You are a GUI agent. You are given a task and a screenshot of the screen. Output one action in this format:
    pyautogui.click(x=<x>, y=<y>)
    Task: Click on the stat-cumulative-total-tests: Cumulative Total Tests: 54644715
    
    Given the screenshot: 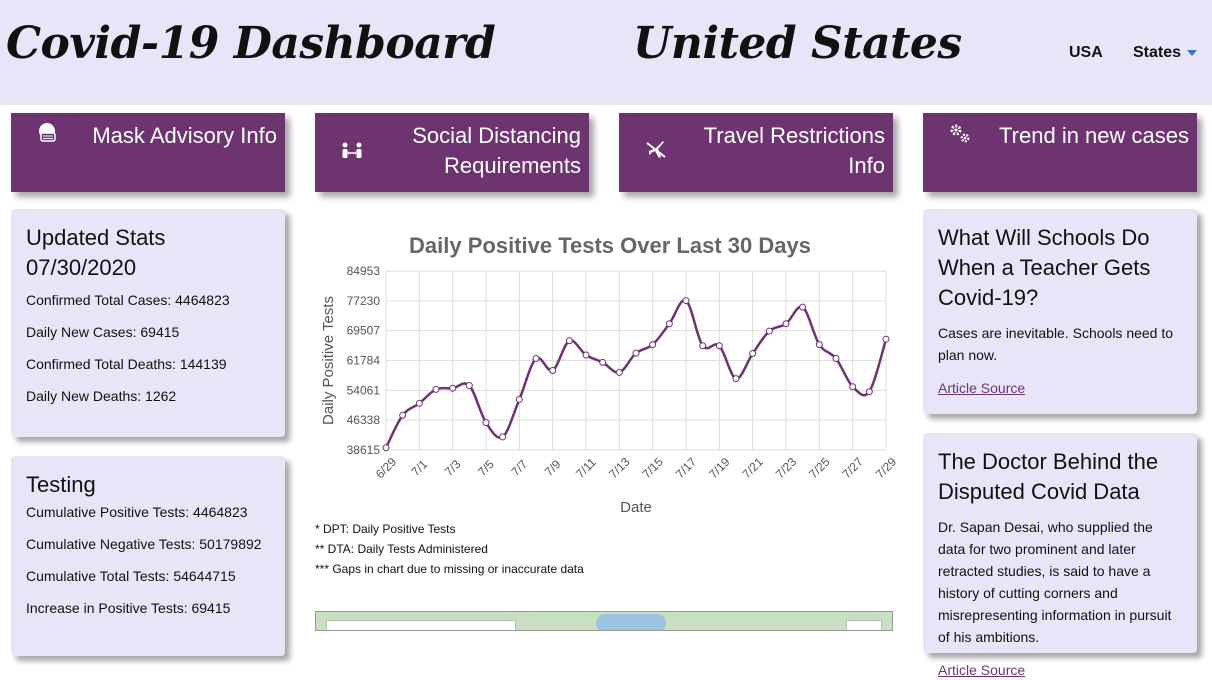 What is the action you would take?
    pyautogui.click(x=131, y=576)
    